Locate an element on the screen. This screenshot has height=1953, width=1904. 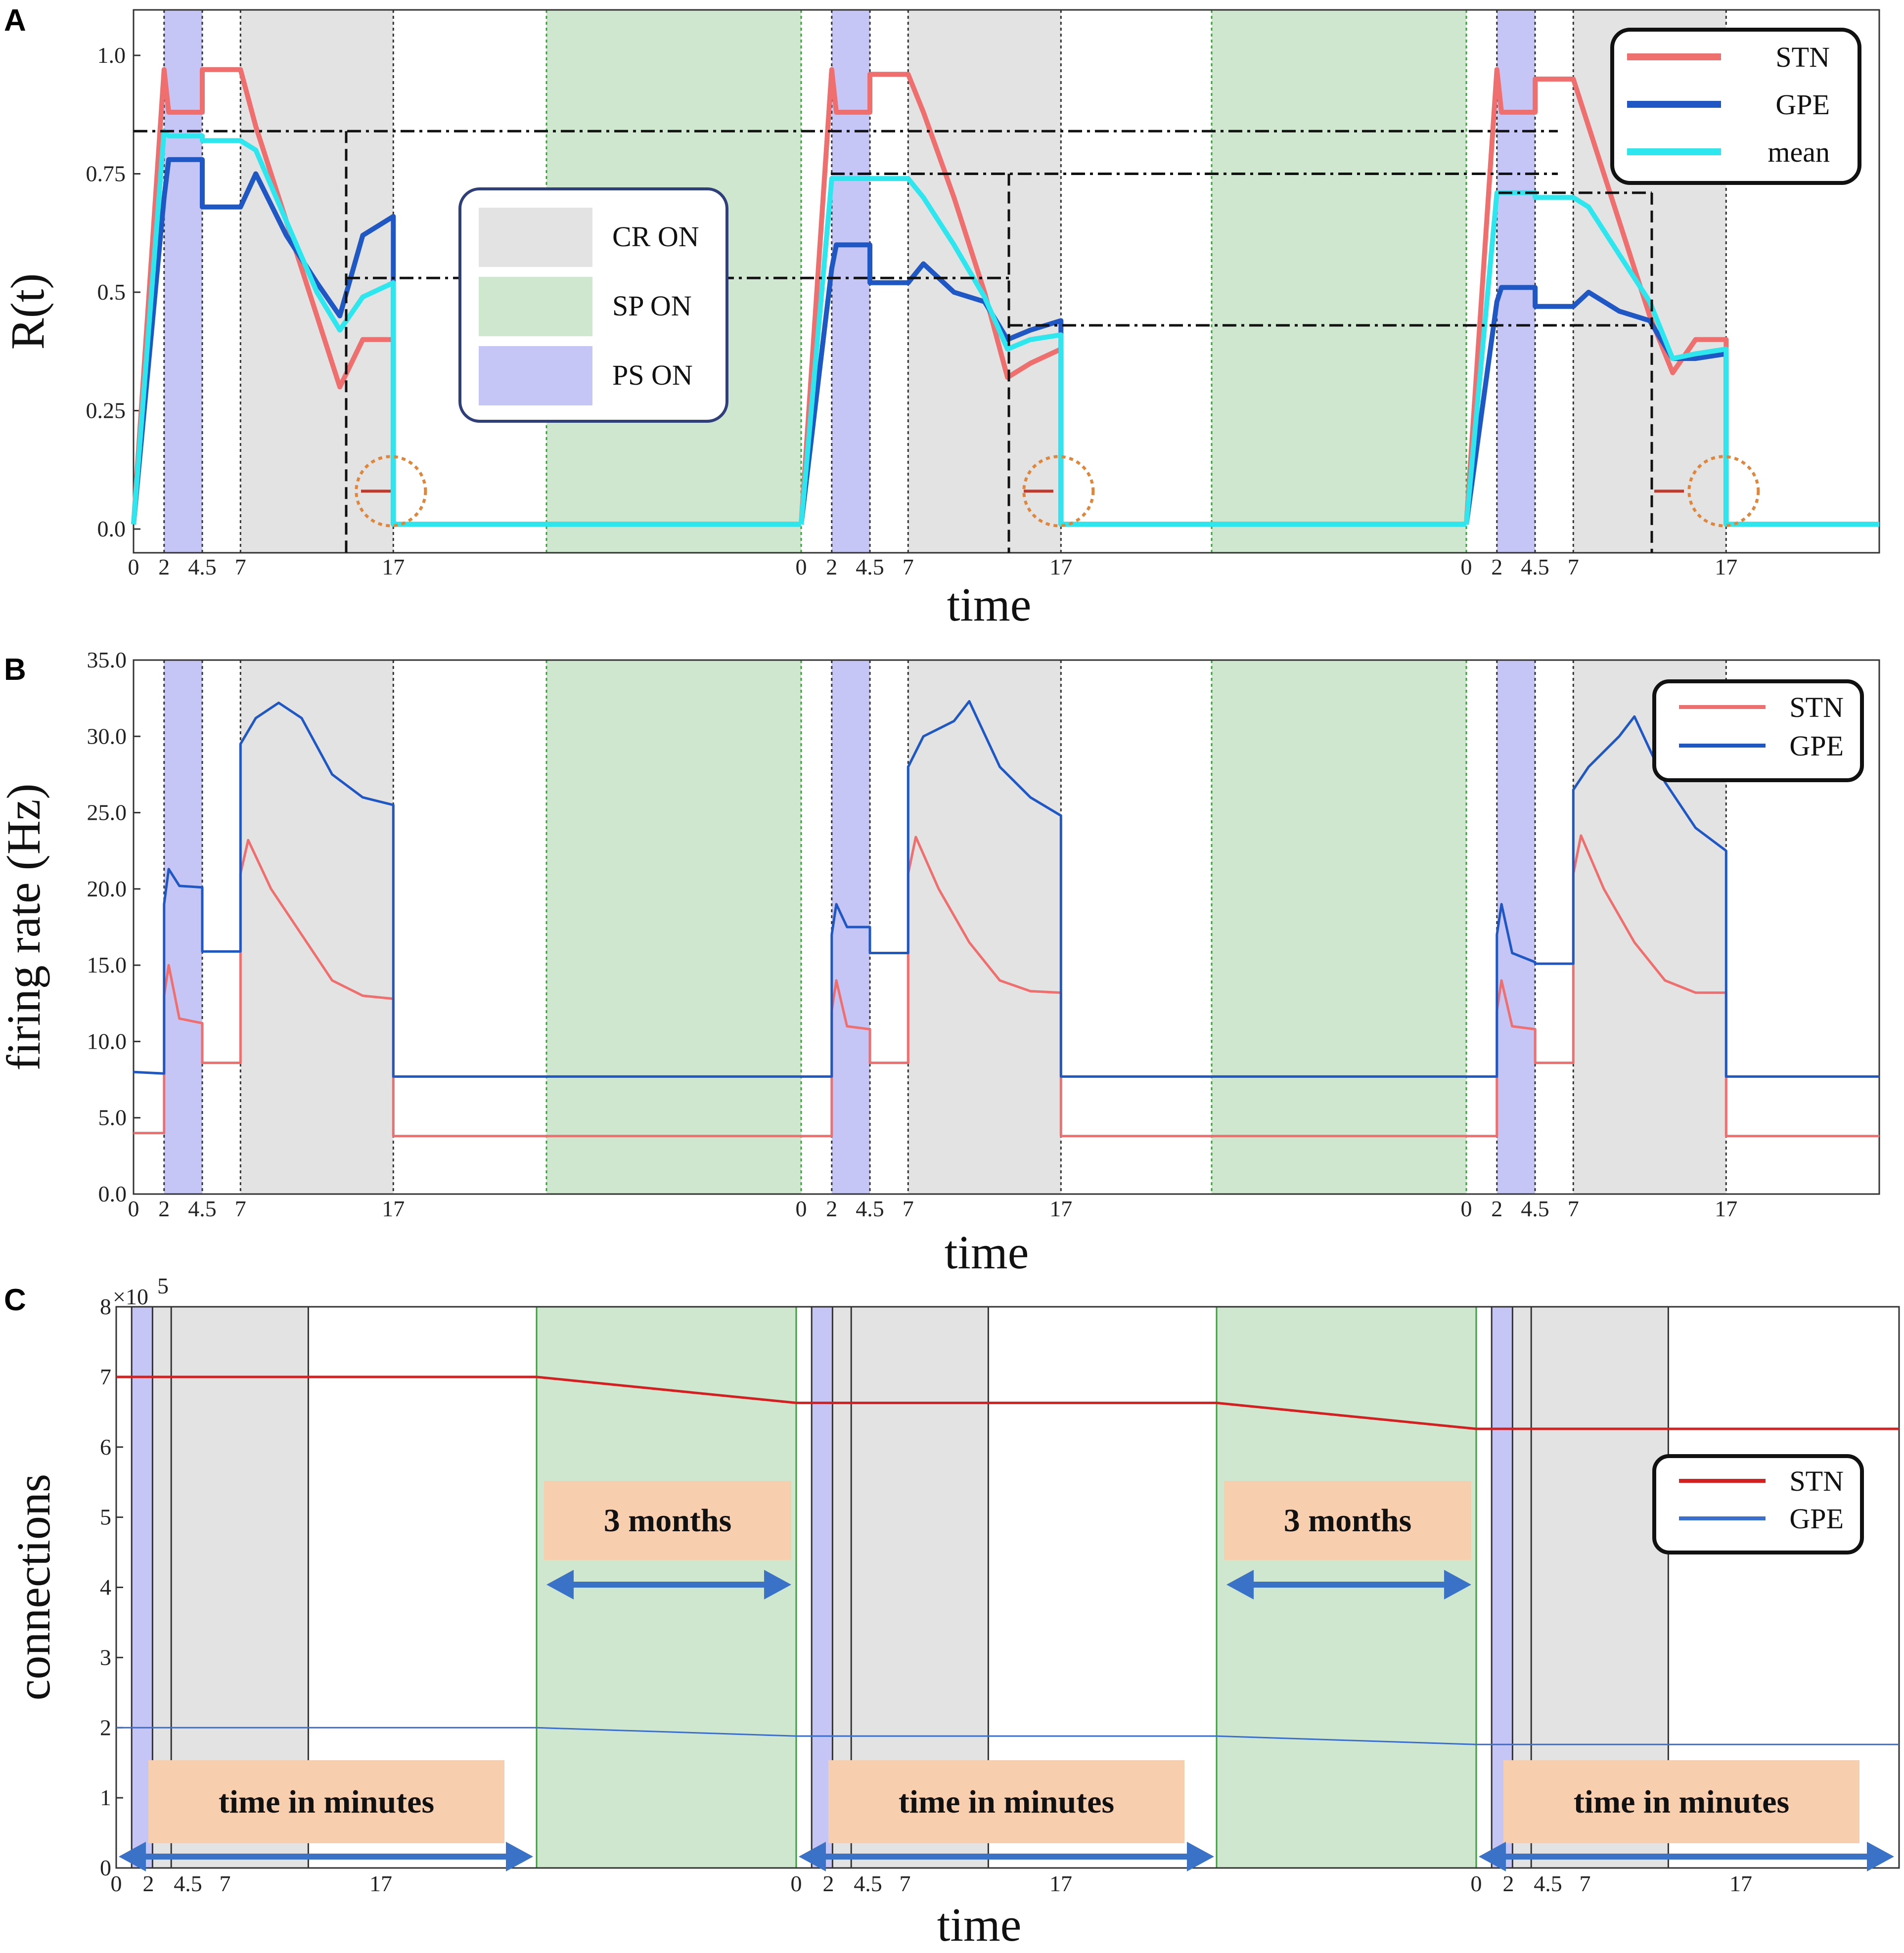
y-tick-label: 1.0 is located at coordinates (111, 56).